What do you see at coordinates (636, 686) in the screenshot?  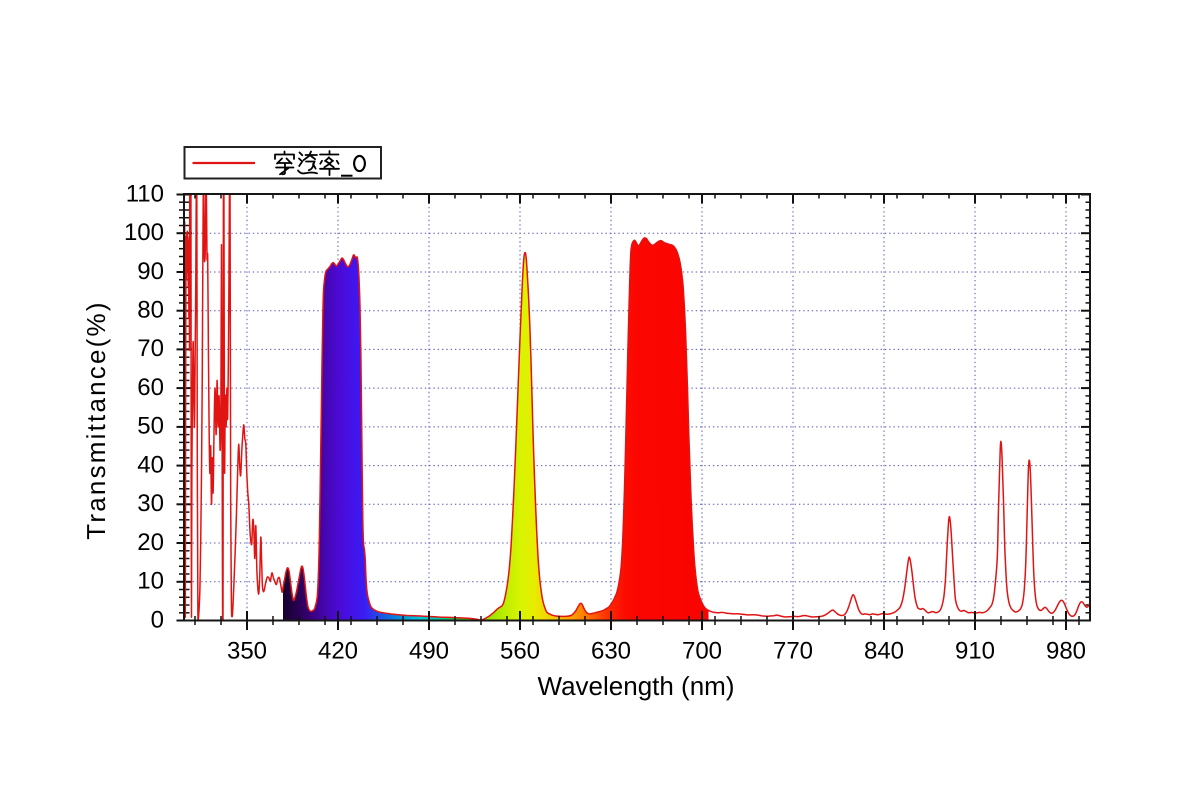 I see `svg-text: Wavelength (nm)` at bounding box center [636, 686].